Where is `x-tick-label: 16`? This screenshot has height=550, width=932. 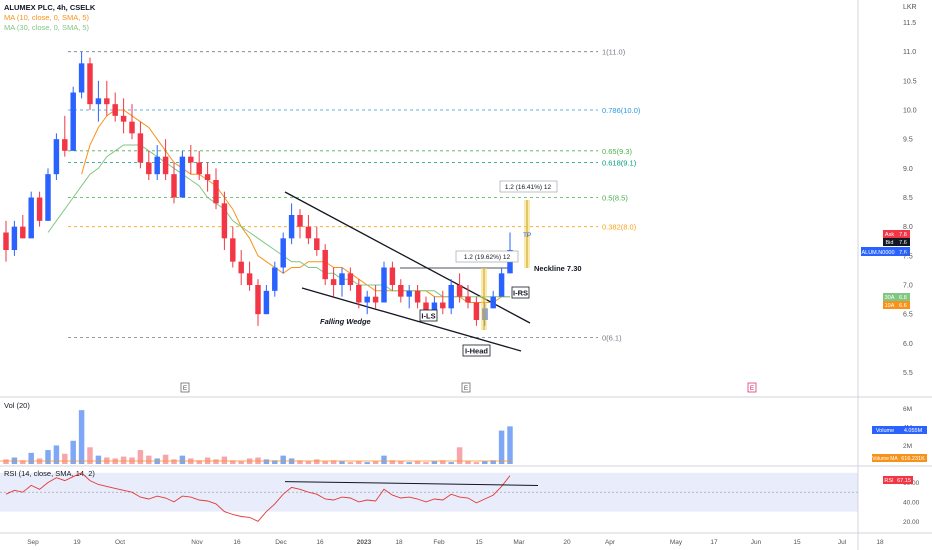 x-tick-label: 16 is located at coordinates (320, 542).